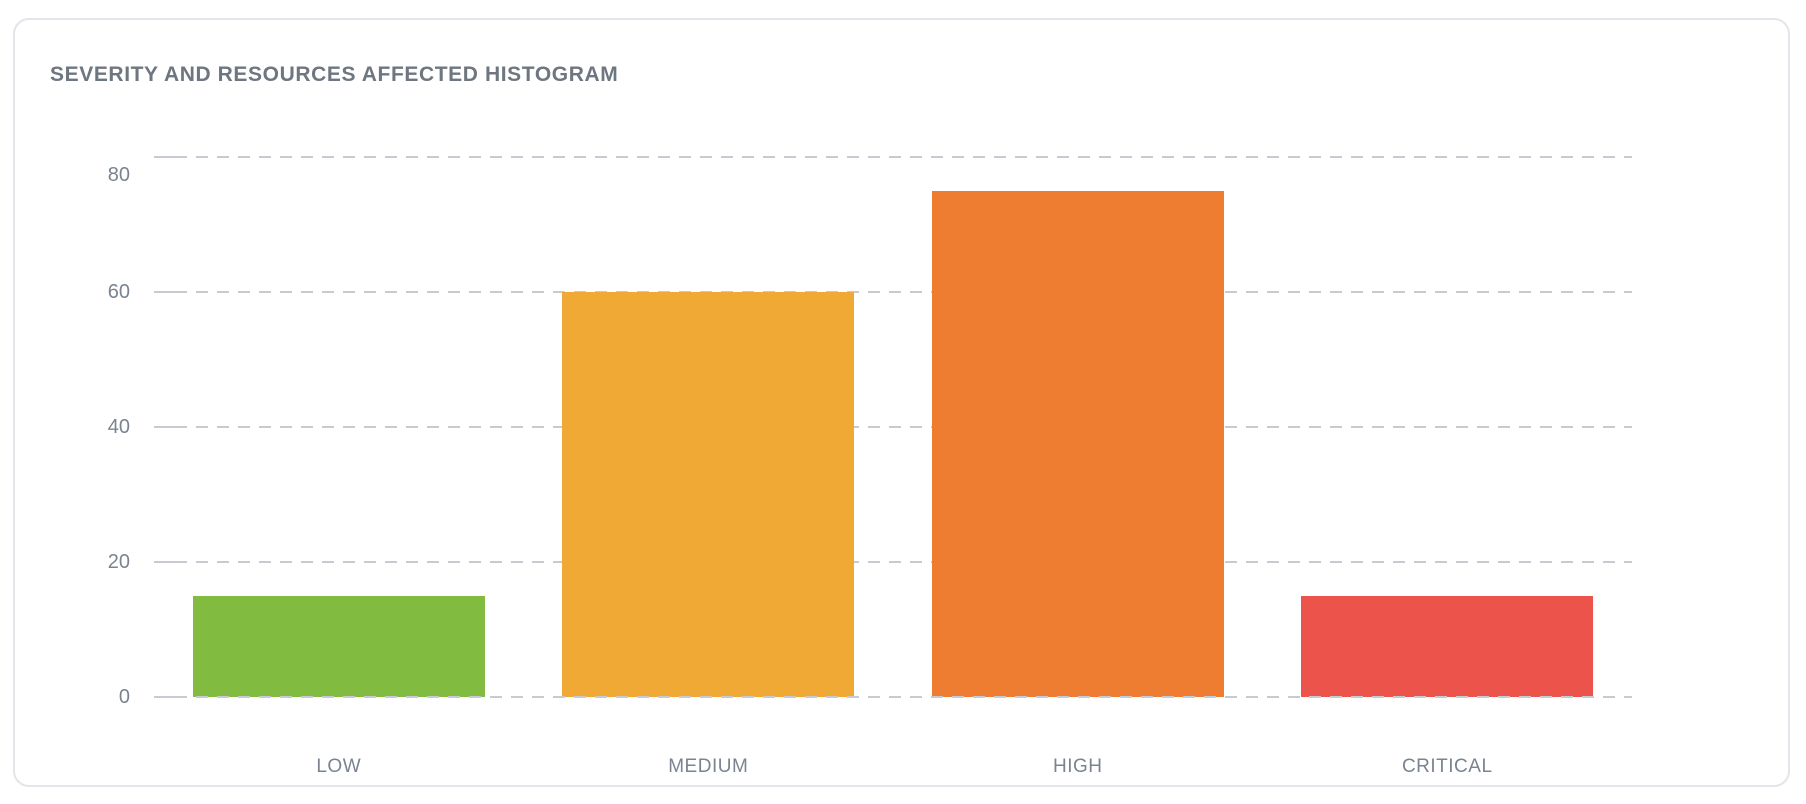 Image resolution: width=1806 pixels, height=804 pixels. I want to click on y-axis-tick-label-0: 0, so click(124, 697).